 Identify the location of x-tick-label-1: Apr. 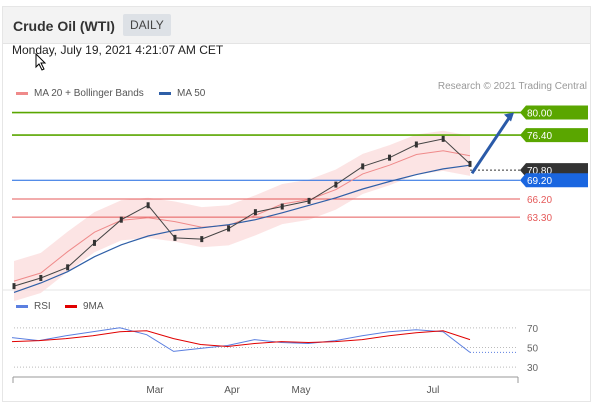
(232, 390).